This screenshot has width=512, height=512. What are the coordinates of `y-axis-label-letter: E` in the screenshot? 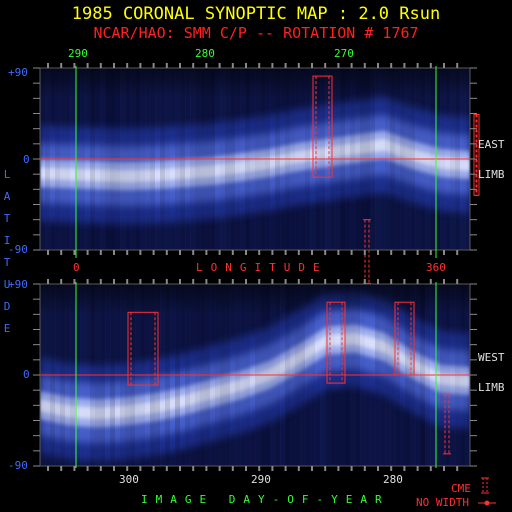 It's located at (7, 328).